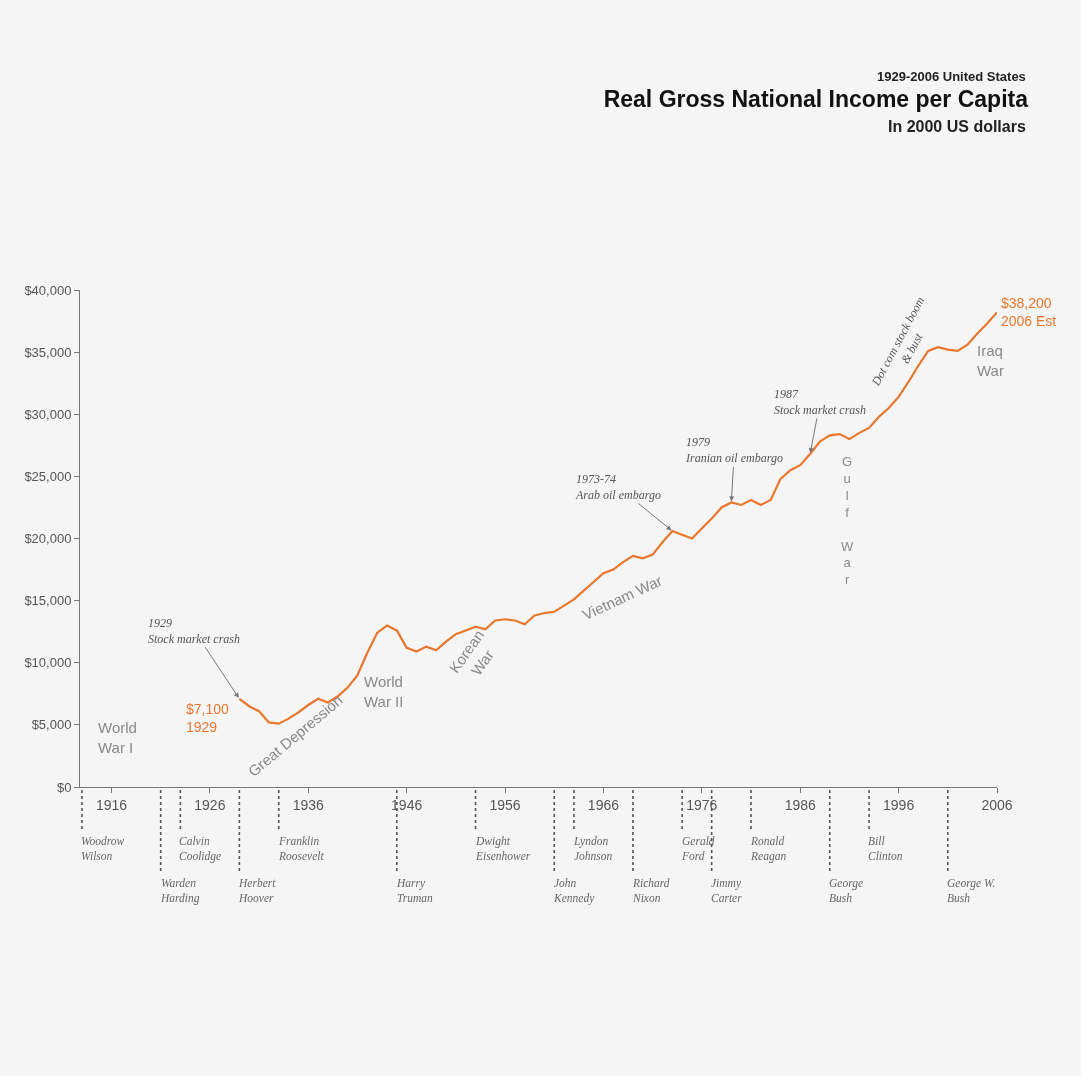 This screenshot has width=1081, height=1076. I want to click on x-tick-label: 1946, so click(407, 804).